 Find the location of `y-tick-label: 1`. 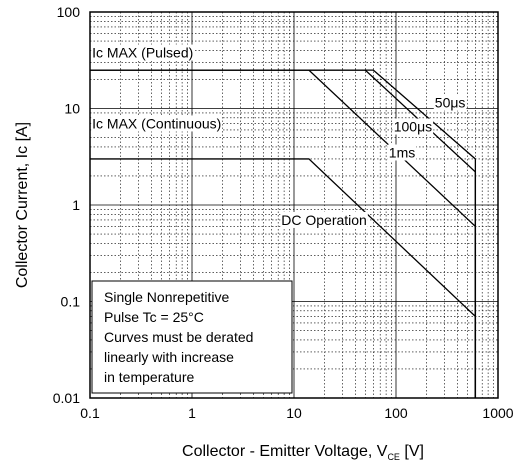

y-tick-label: 1 is located at coordinates (76, 205).